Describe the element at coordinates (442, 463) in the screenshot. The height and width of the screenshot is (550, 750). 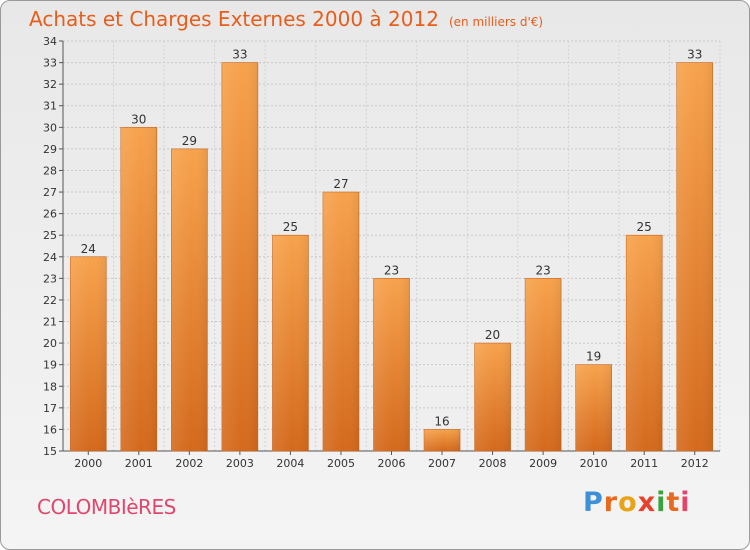
I see `x-tick-label: 2007` at that location.